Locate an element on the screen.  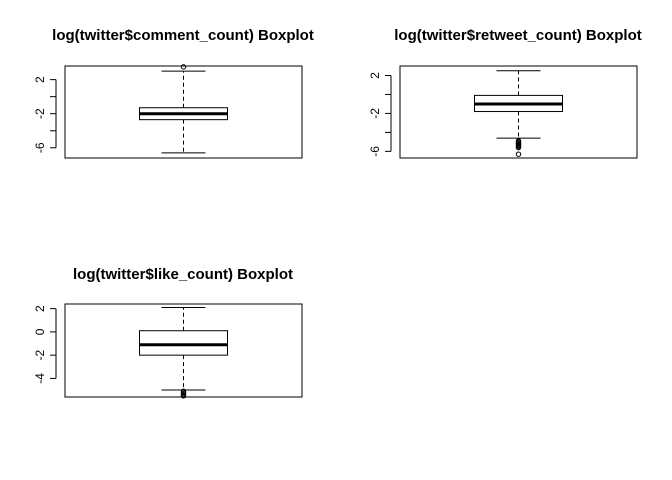
y-tick-label: -4 is located at coordinates (40, 378).